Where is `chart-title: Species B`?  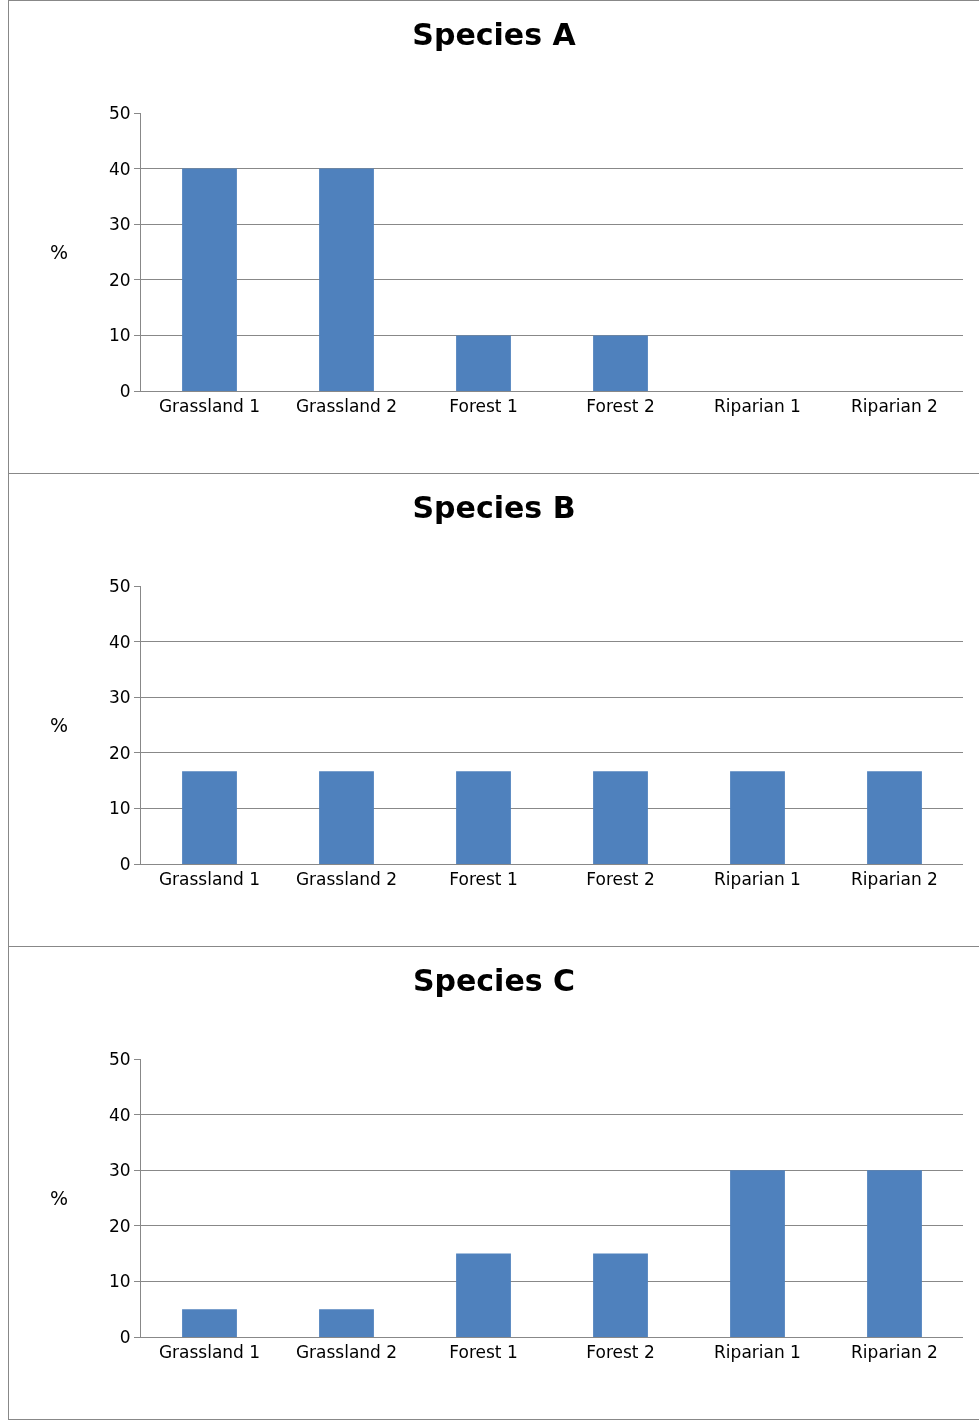
chart-title: Species B is located at coordinates (494, 507).